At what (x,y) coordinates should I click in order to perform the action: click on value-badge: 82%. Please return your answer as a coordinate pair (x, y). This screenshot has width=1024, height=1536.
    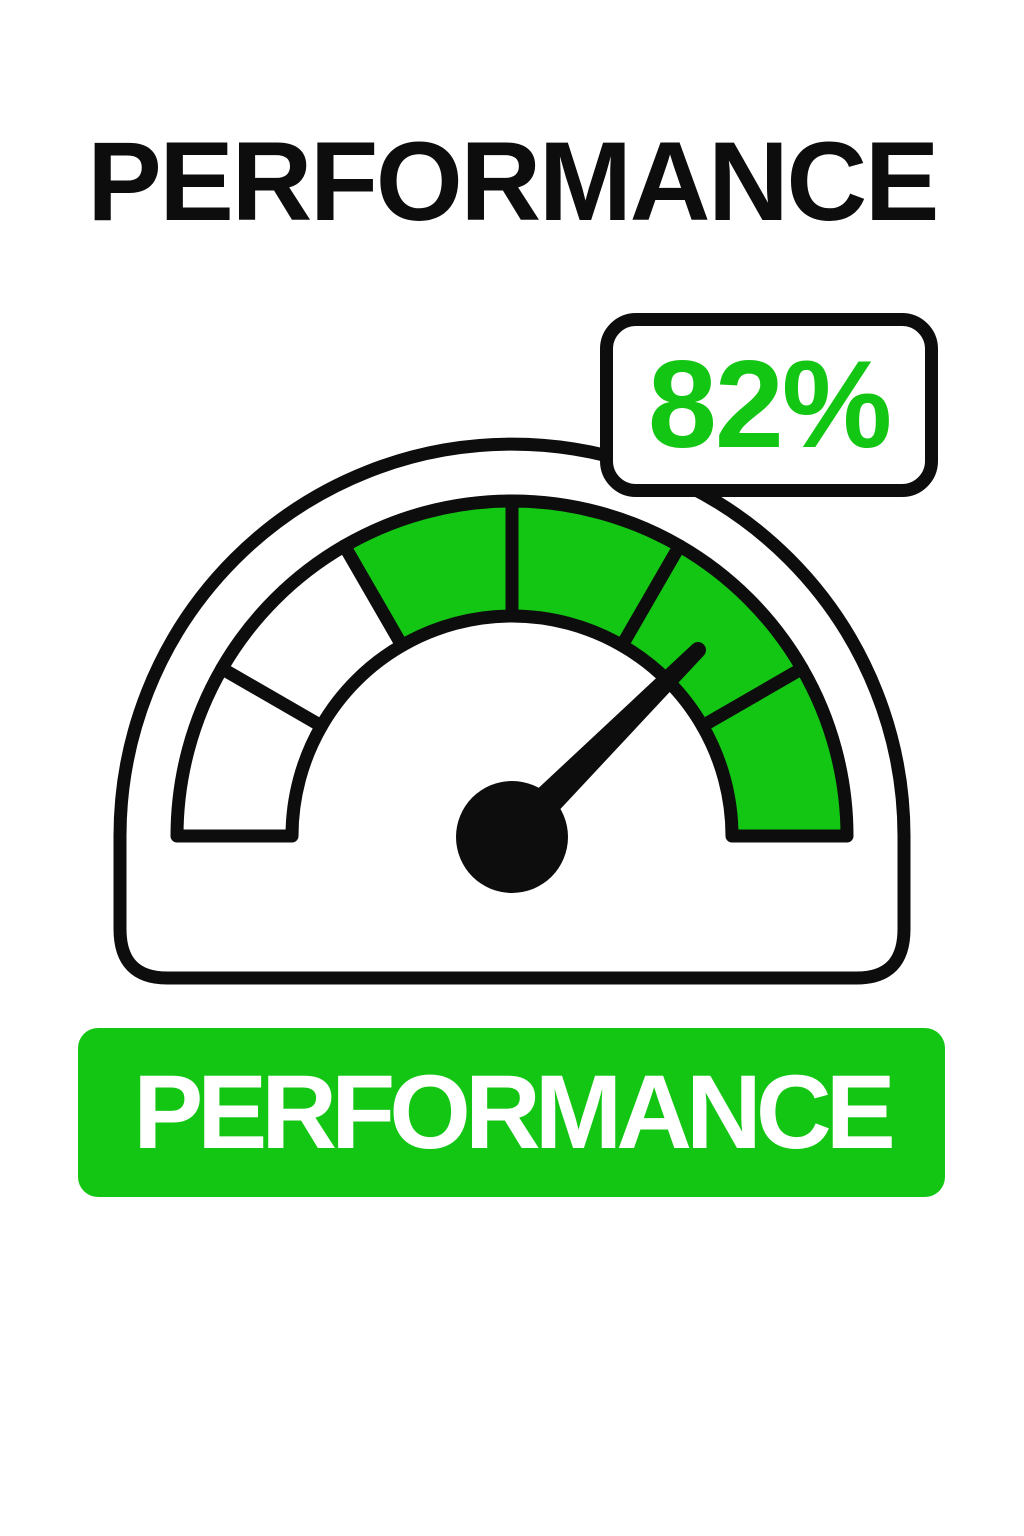
    Looking at the image, I should click on (769, 405).